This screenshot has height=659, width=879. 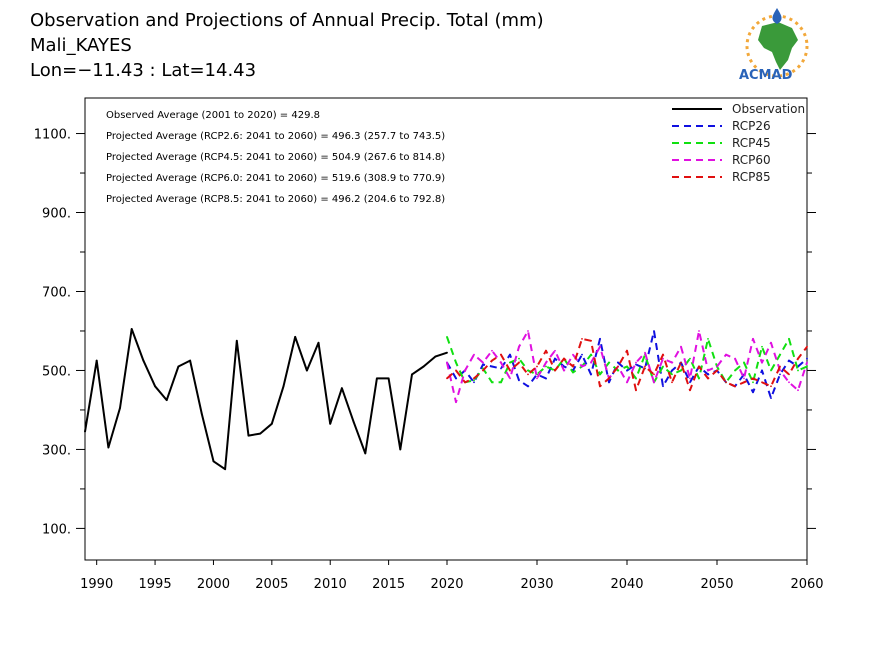 I want to click on legend-label-rcp26: RCP26, so click(x=751, y=126).